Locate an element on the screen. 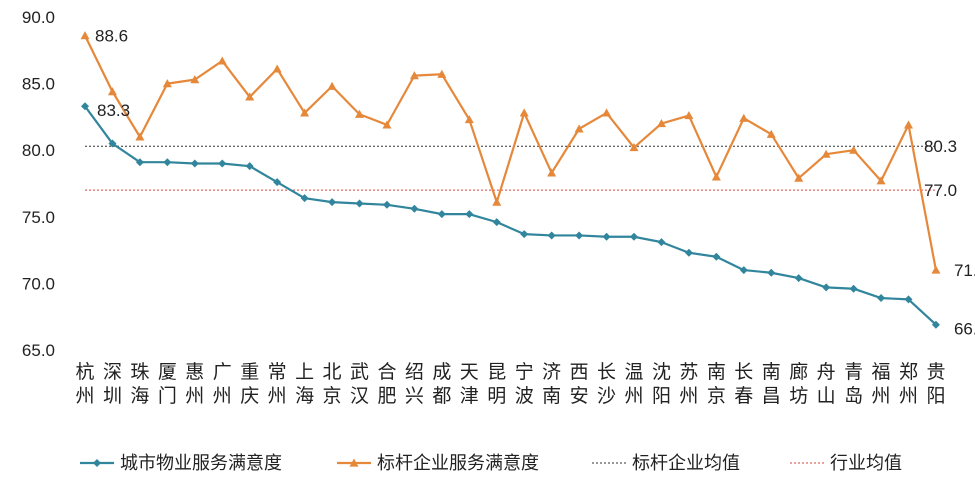 The width and height of the screenshot is (975, 487). y-tick-label: 75.0 is located at coordinates (38, 217).